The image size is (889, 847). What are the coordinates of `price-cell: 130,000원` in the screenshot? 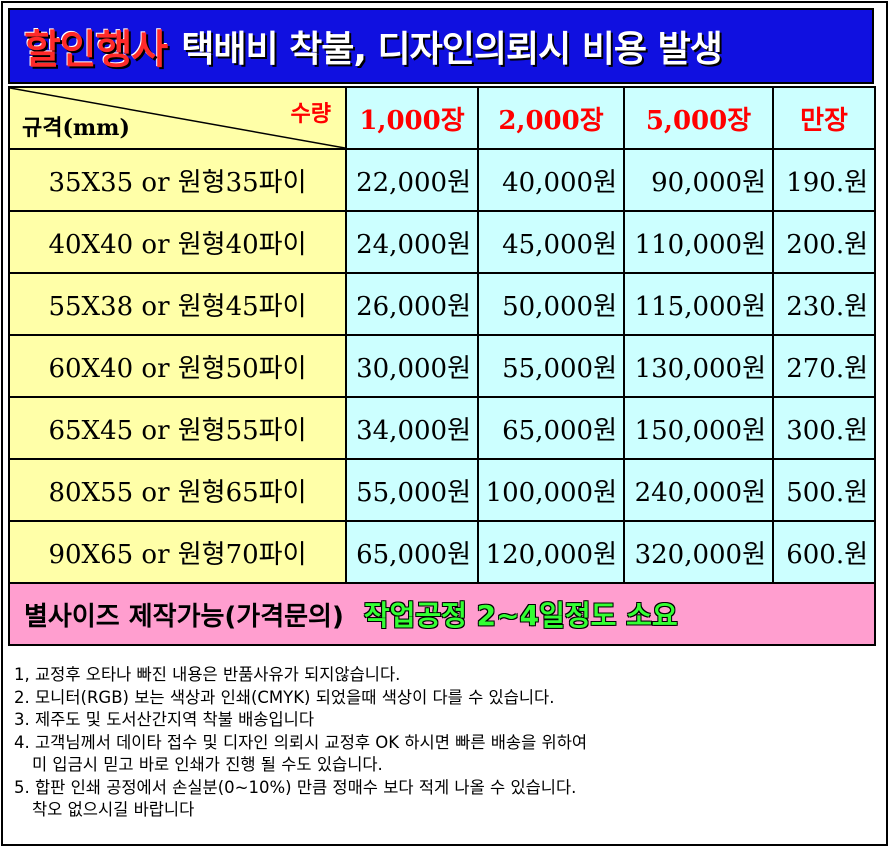 It's located at (698, 366).